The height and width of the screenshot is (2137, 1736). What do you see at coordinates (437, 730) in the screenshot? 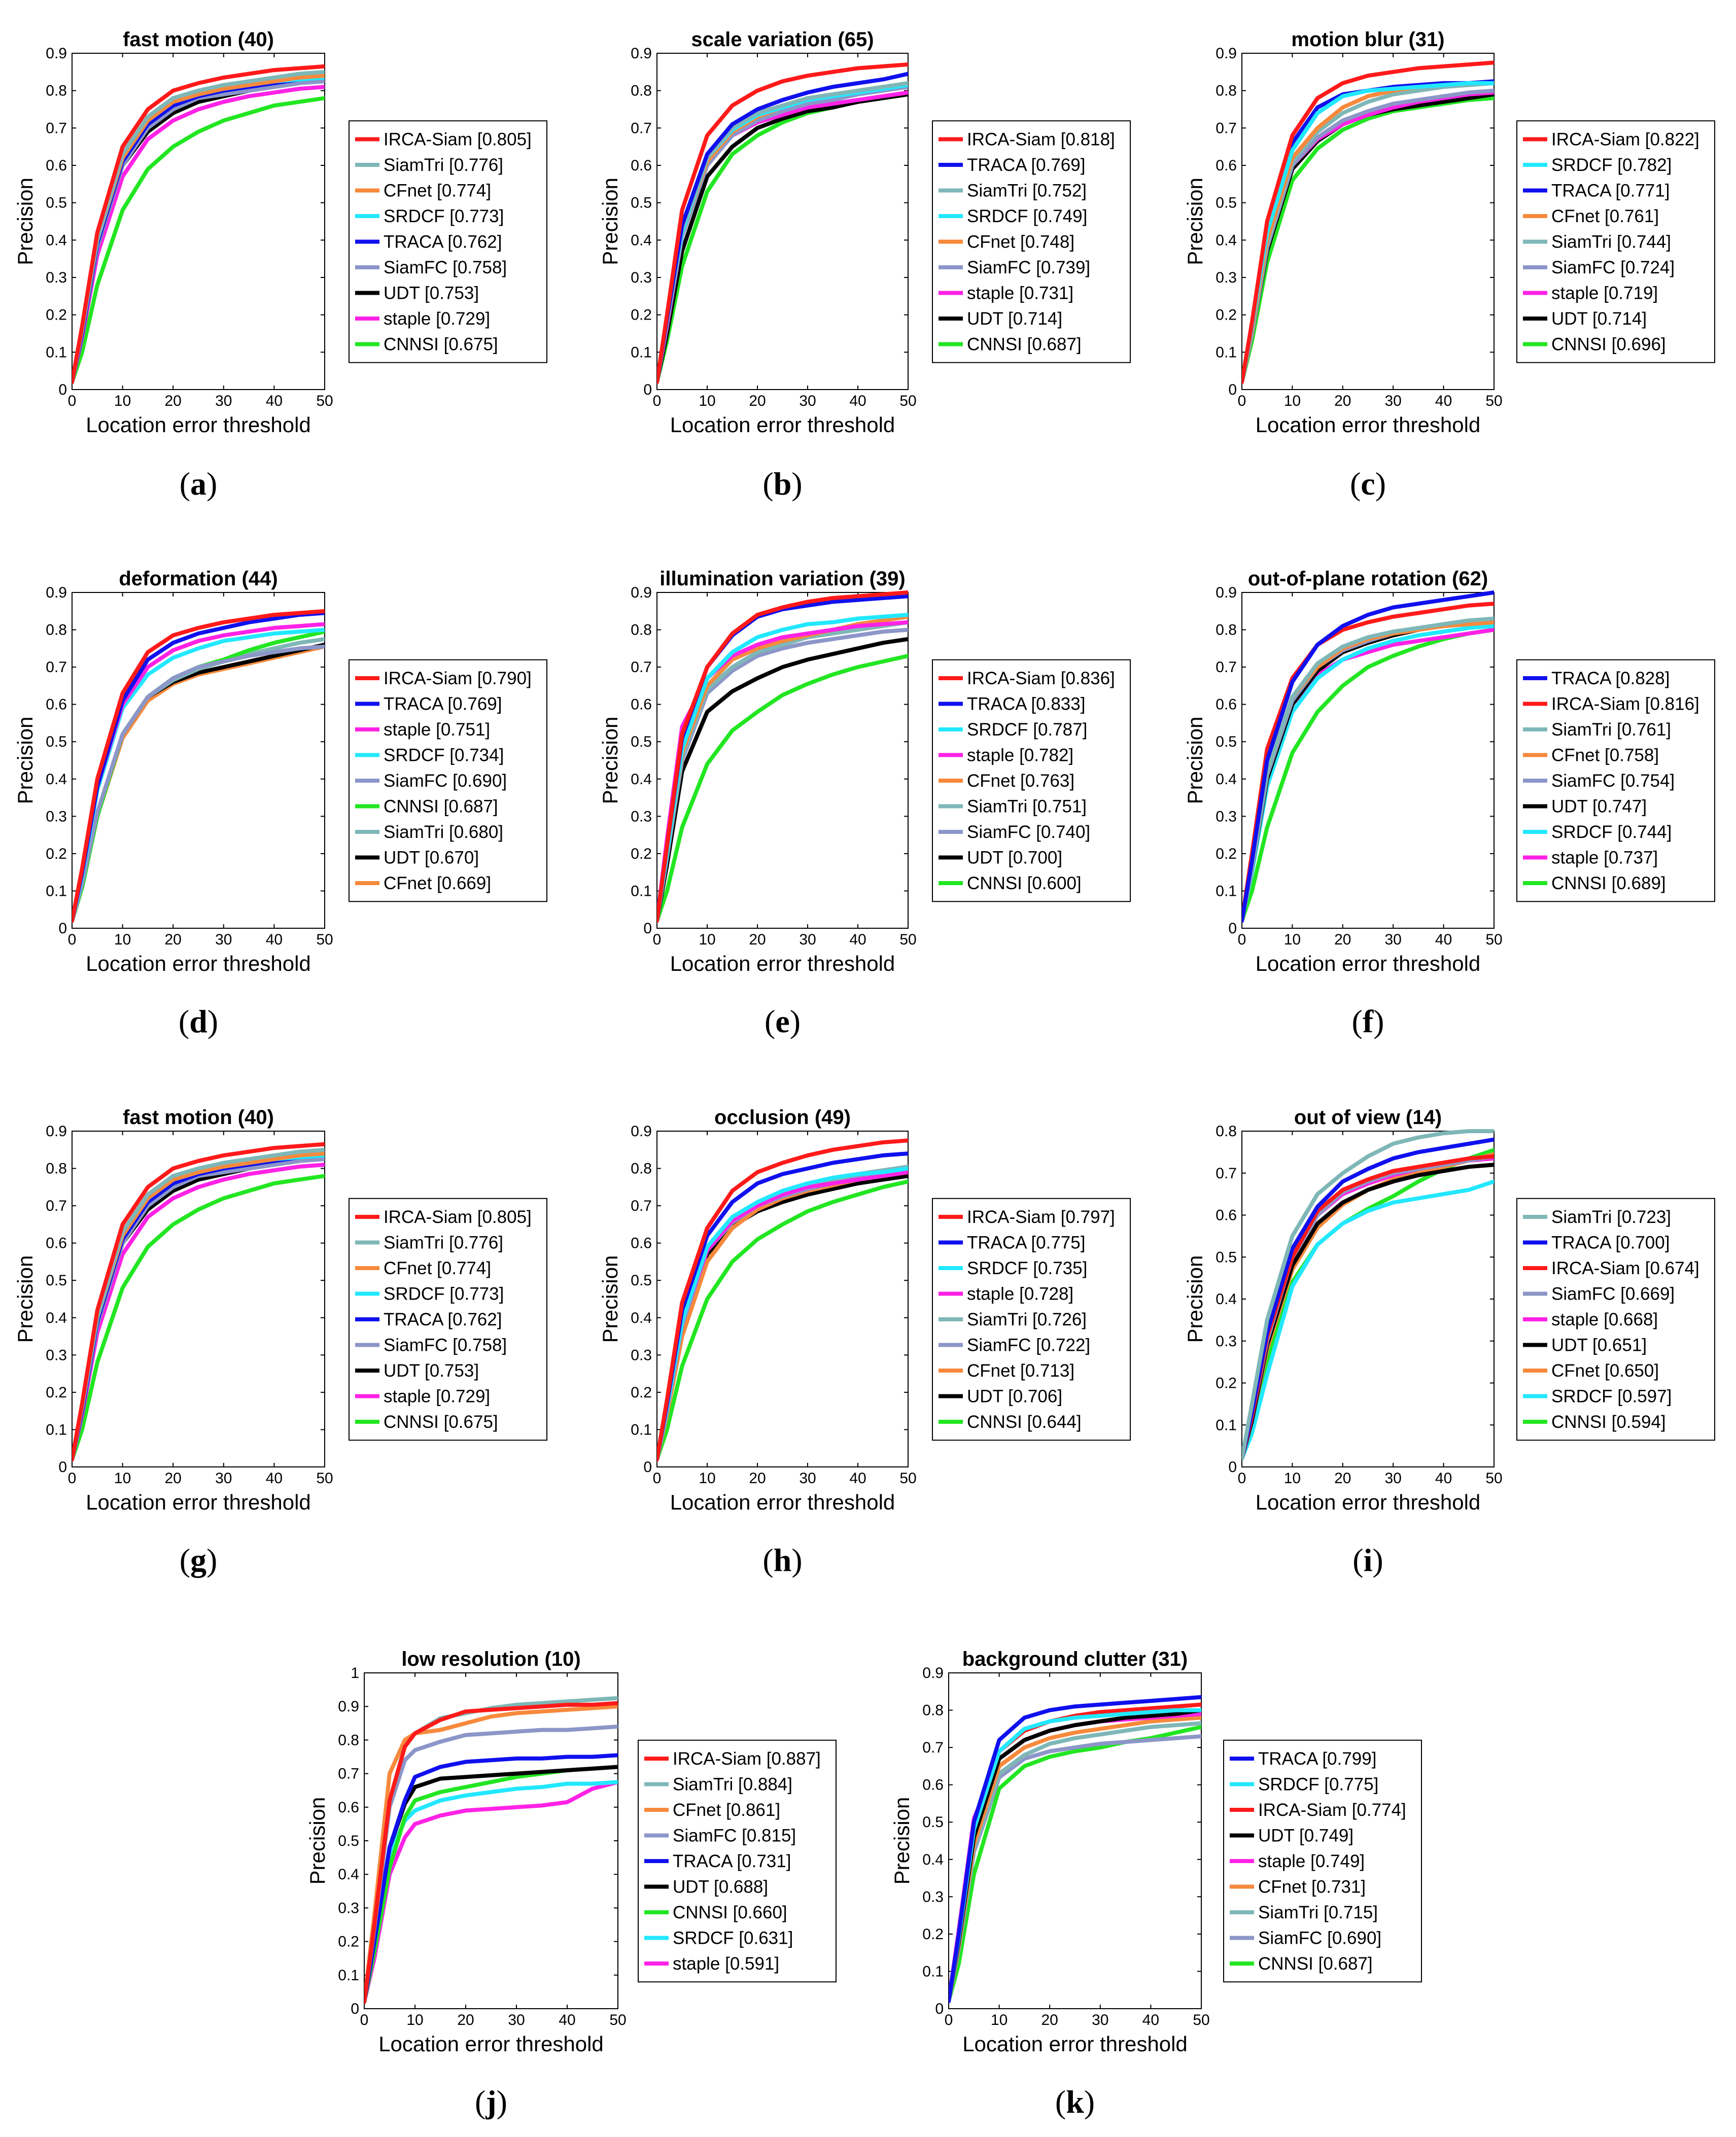
I see `legend-entry: staple [0.751]` at bounding box center [437, 730].